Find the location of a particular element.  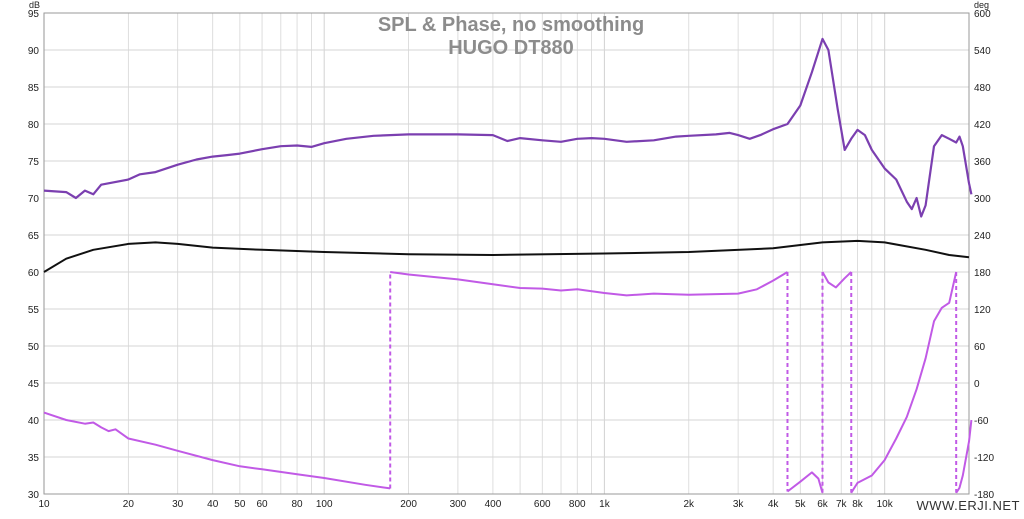

y-right-tick-label: 420 is located at coordinates (982, 125).